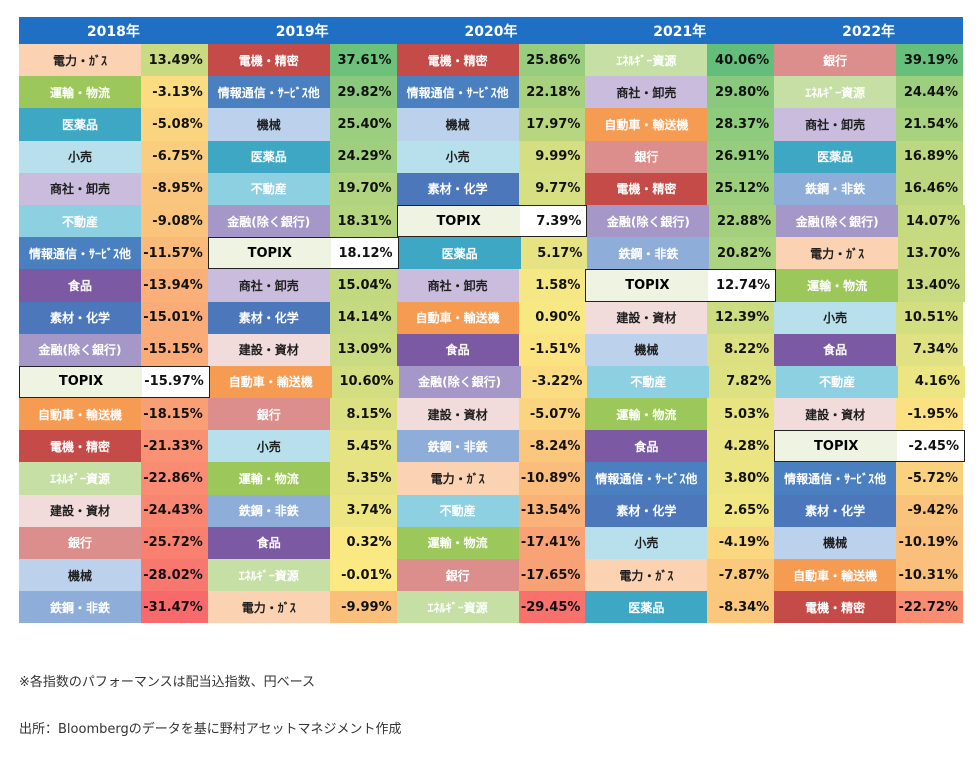 Image resolution: width=980 pixels, height=757 pixels. I want to click on return-value: 5.03%, so click(741, 414).